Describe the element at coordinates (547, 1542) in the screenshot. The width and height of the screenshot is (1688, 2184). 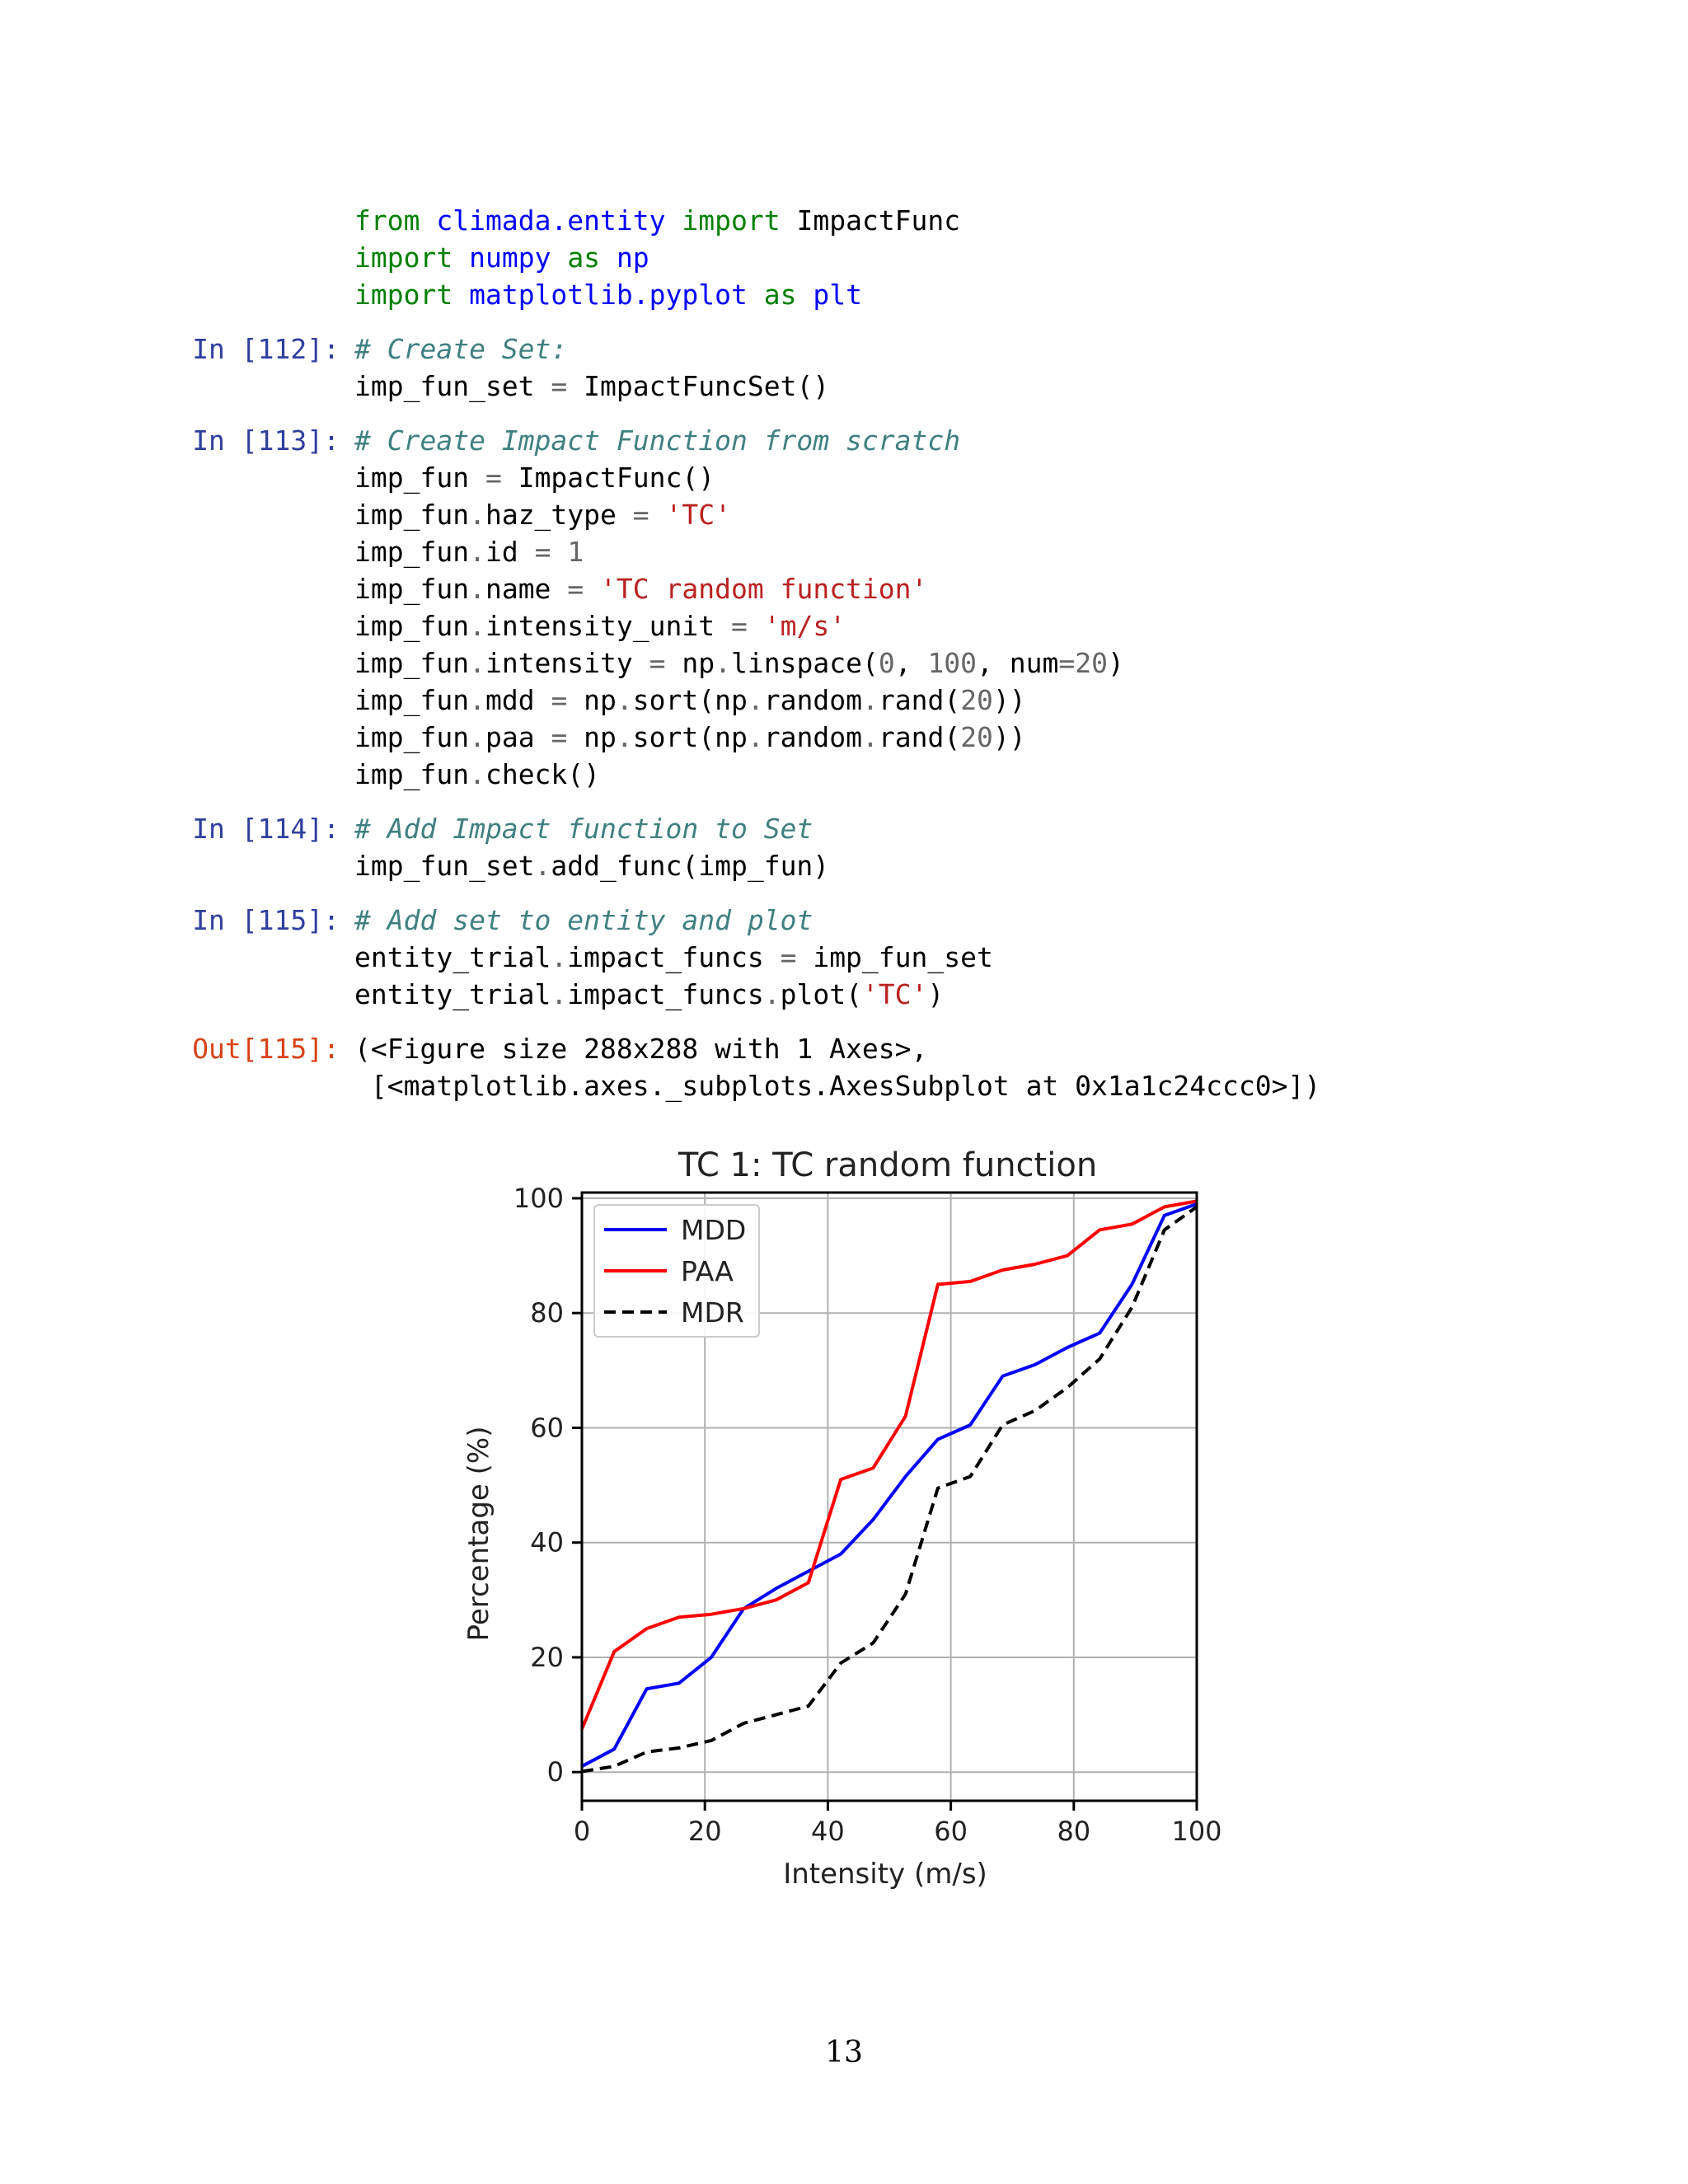
I see `y-tick-label: 40` at that location.